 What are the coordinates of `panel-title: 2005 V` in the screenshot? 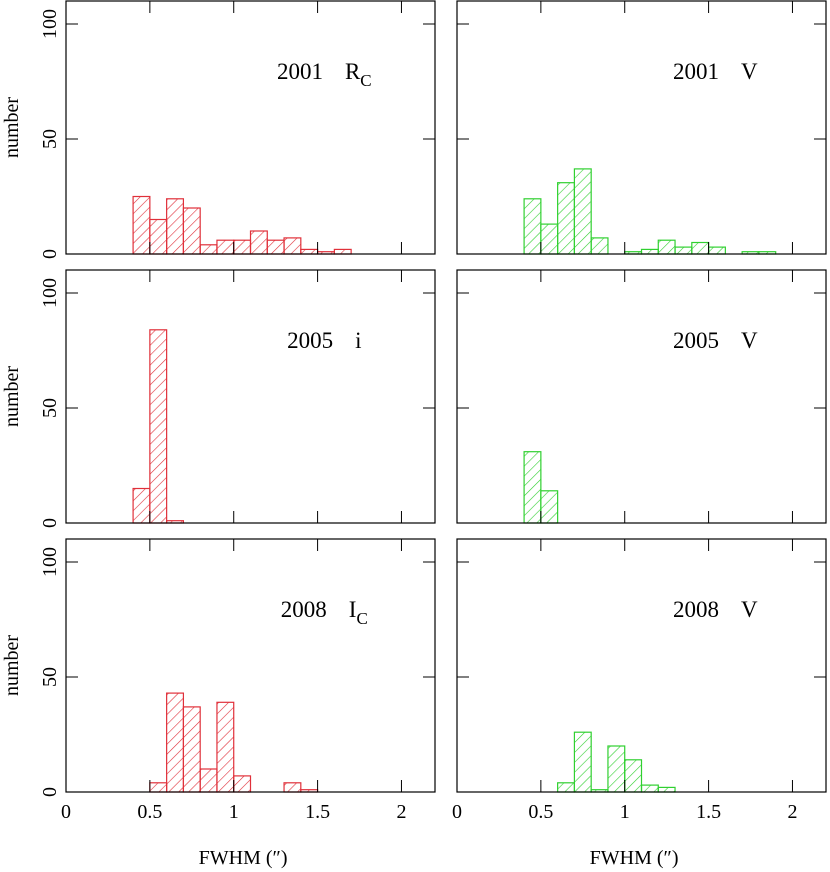 It's located at (715, 340).